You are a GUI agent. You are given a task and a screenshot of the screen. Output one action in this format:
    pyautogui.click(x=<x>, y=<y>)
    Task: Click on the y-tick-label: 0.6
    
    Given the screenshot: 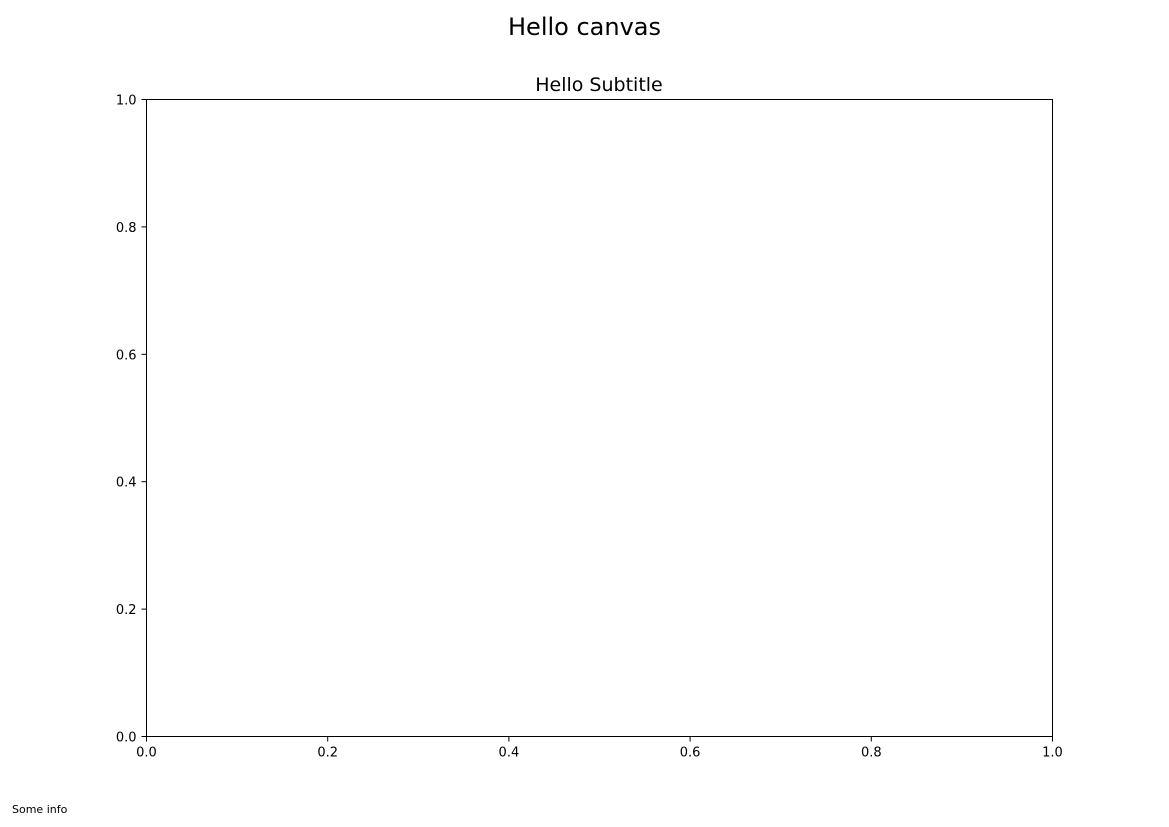 What is the action you would take?
    pyautogui.click(x=126, y=355)
    